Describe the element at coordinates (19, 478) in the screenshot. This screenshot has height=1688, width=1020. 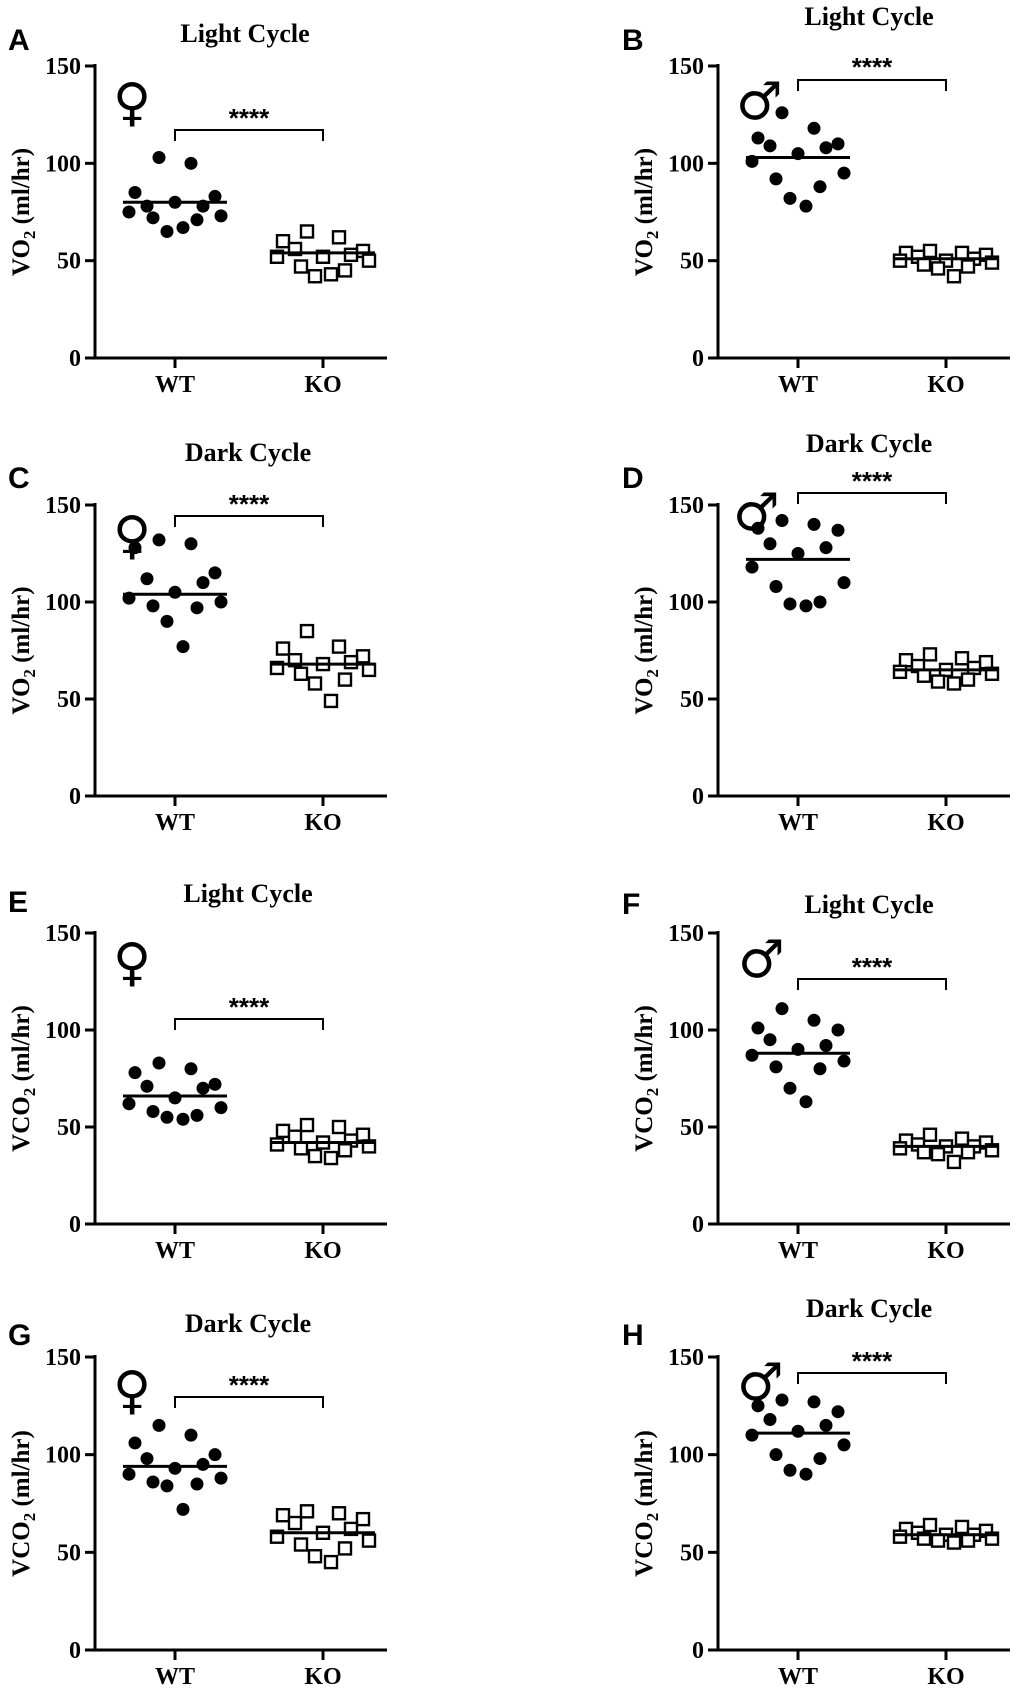
I see `panel-letter: C` at that location.